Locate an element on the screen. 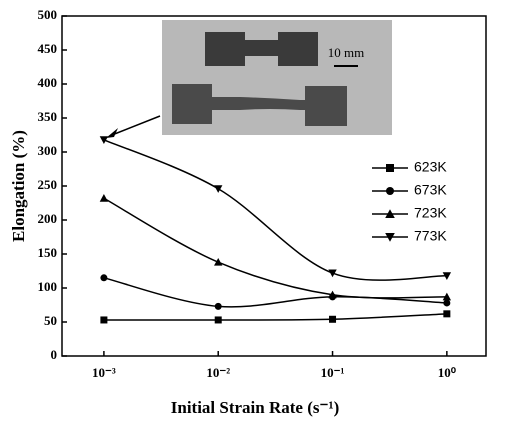 This screenshot has width=511, height=431. y-tick-label: 450 is located at coordinates (48, 48).